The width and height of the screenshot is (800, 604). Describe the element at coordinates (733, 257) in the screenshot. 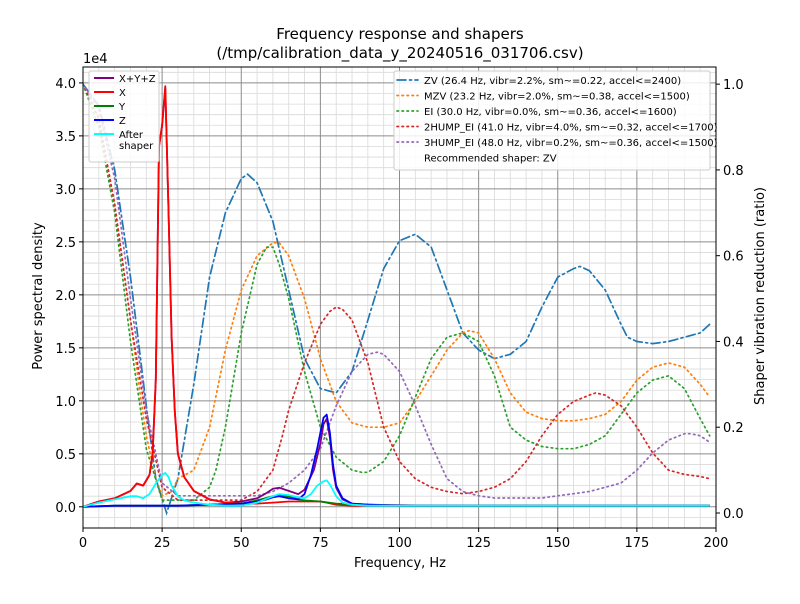

I see `y2-tick-label: 0.6` at that location.